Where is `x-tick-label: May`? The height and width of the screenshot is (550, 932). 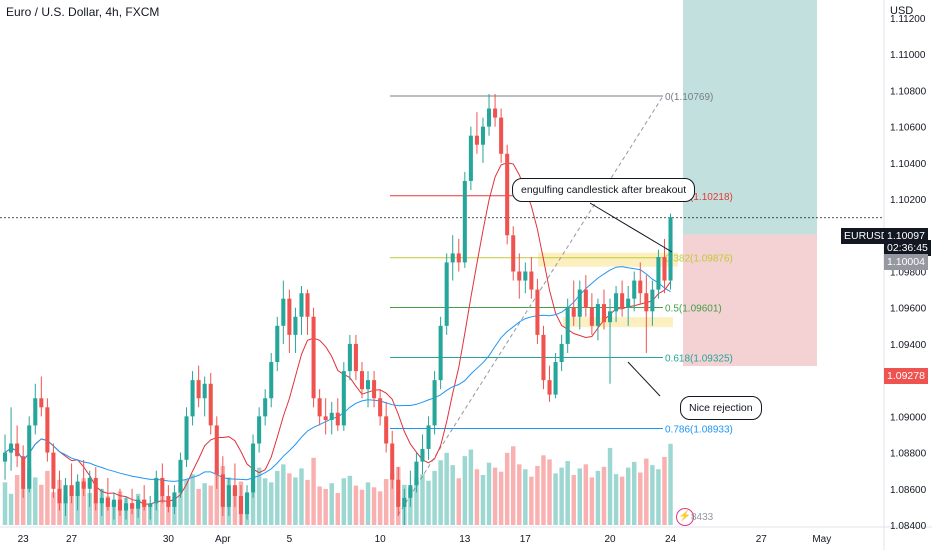
x-tick-label: May is located at coordinates (821, 539).